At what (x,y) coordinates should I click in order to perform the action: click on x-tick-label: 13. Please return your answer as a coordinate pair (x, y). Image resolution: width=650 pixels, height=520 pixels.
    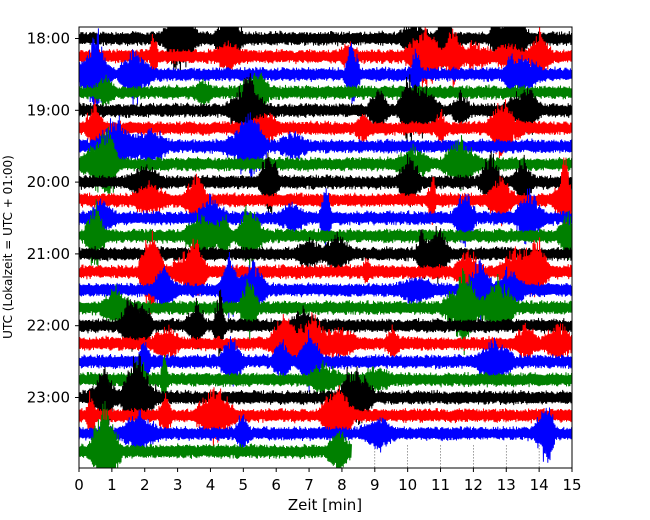
    Looking at the image, I should click on (506, 485).